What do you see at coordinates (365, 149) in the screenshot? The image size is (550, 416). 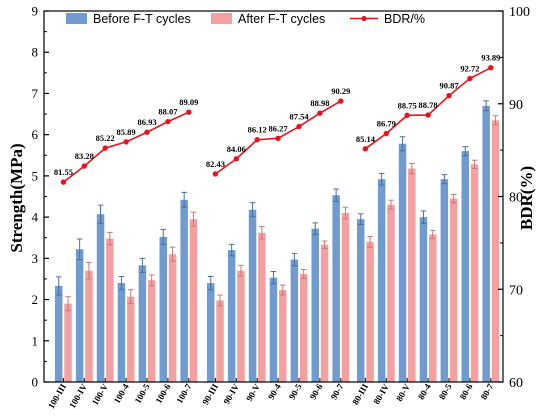 I see `bdr-point-80-III` at bounding box center [365, 149].